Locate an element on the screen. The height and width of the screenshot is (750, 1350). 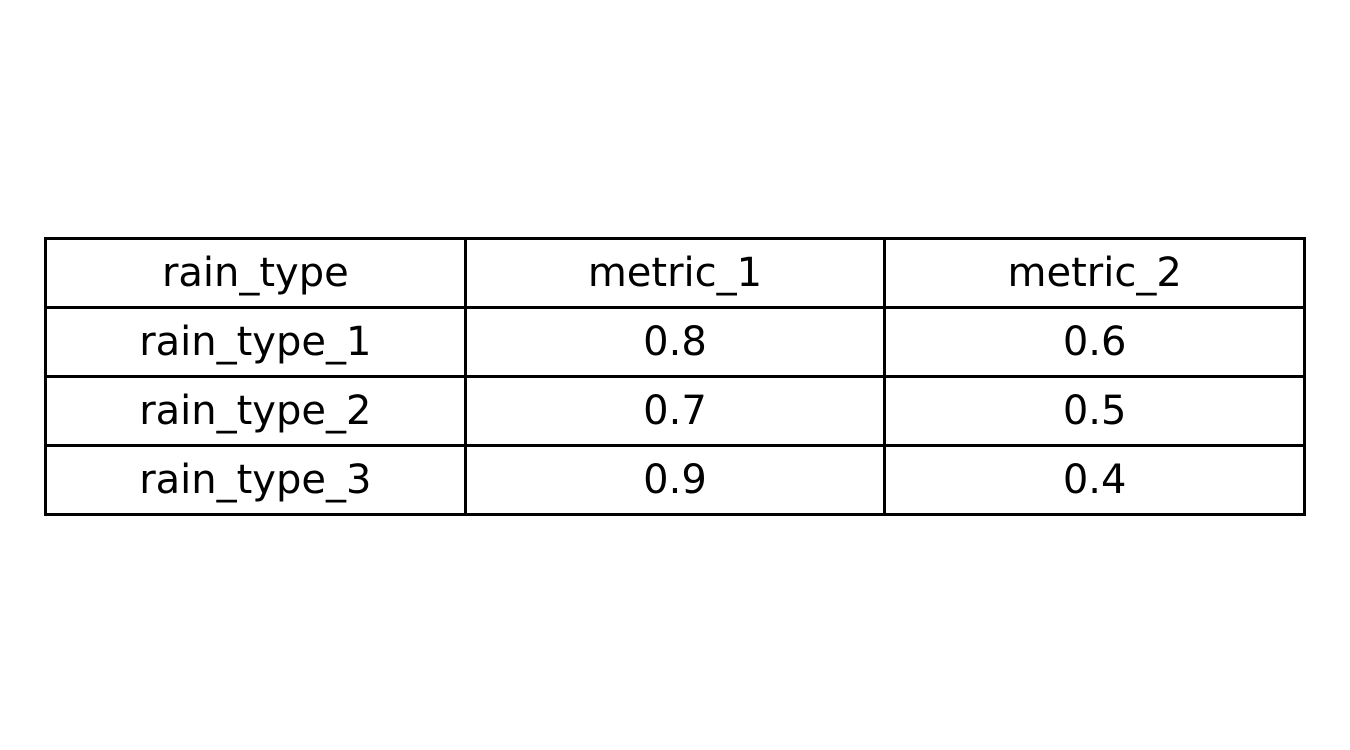
table-row: rain_type_1 0.8 0.6 is located at coordinates (675, 342).